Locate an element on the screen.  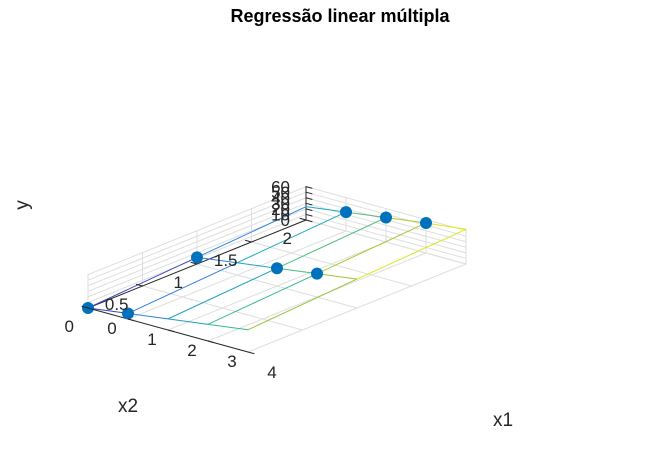
x1-tick-label: 4 is located at coordinates (271, 372).